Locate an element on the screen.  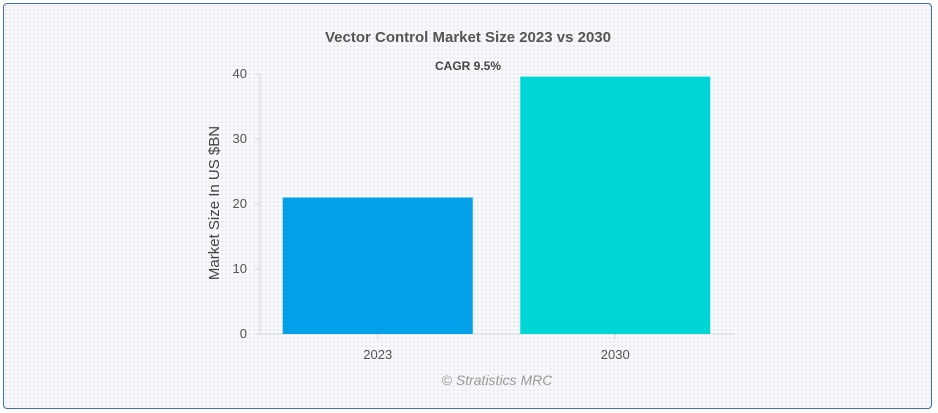
credit-text: © Stratistics MRC is located at coordinates (498, 380).